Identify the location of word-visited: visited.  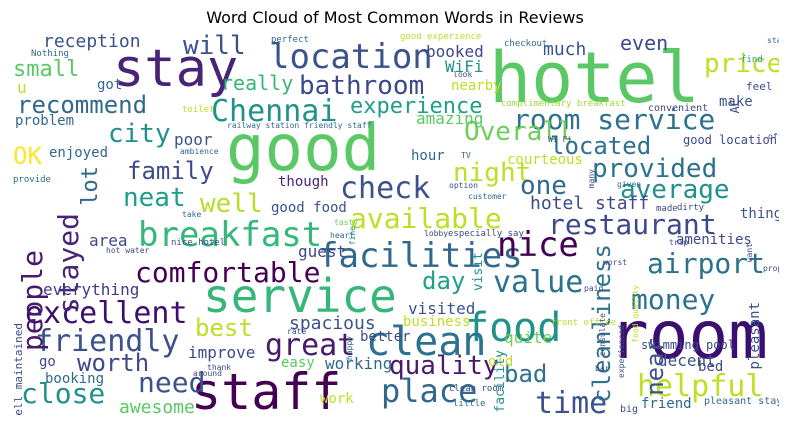
(442, 308).